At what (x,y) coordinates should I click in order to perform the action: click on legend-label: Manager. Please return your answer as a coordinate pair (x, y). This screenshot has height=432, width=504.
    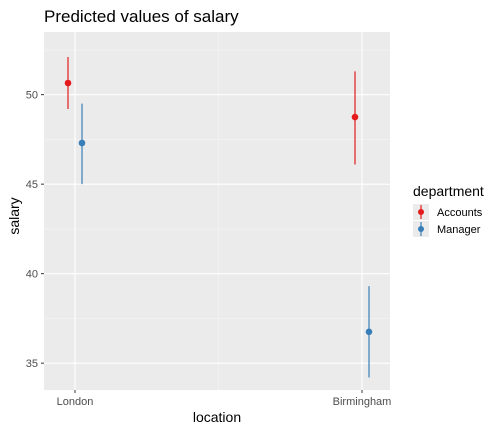
    Looking at the image, I should click on (459, 230).